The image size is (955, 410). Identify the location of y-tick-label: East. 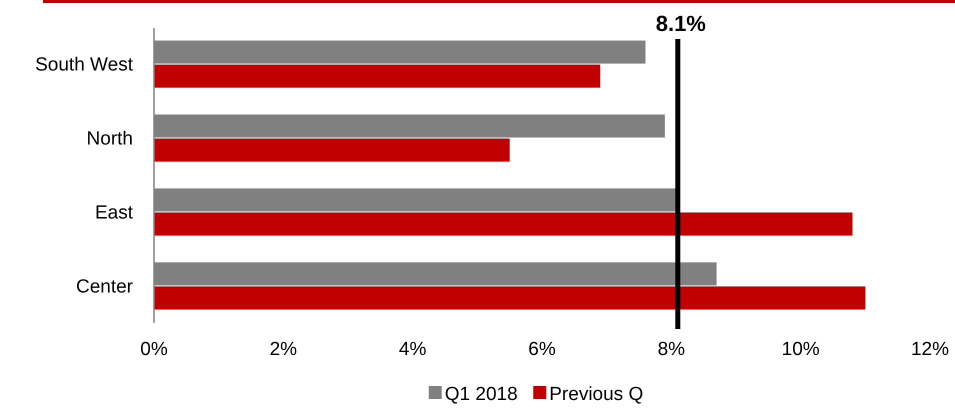
(114, 213).